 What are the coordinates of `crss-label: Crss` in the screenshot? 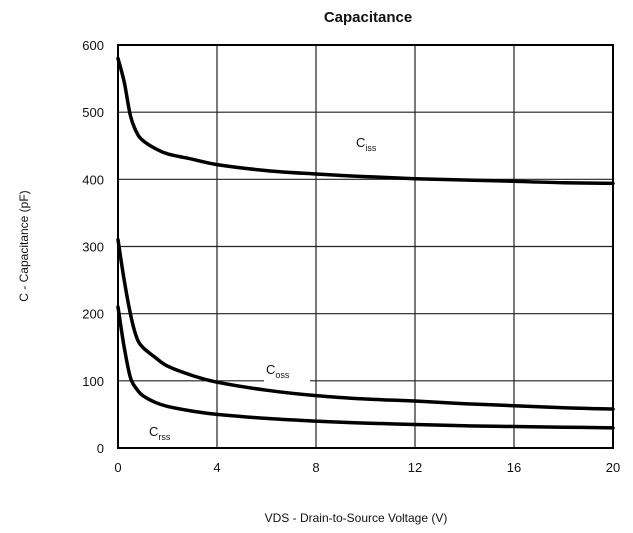 It's located at (160, 433).